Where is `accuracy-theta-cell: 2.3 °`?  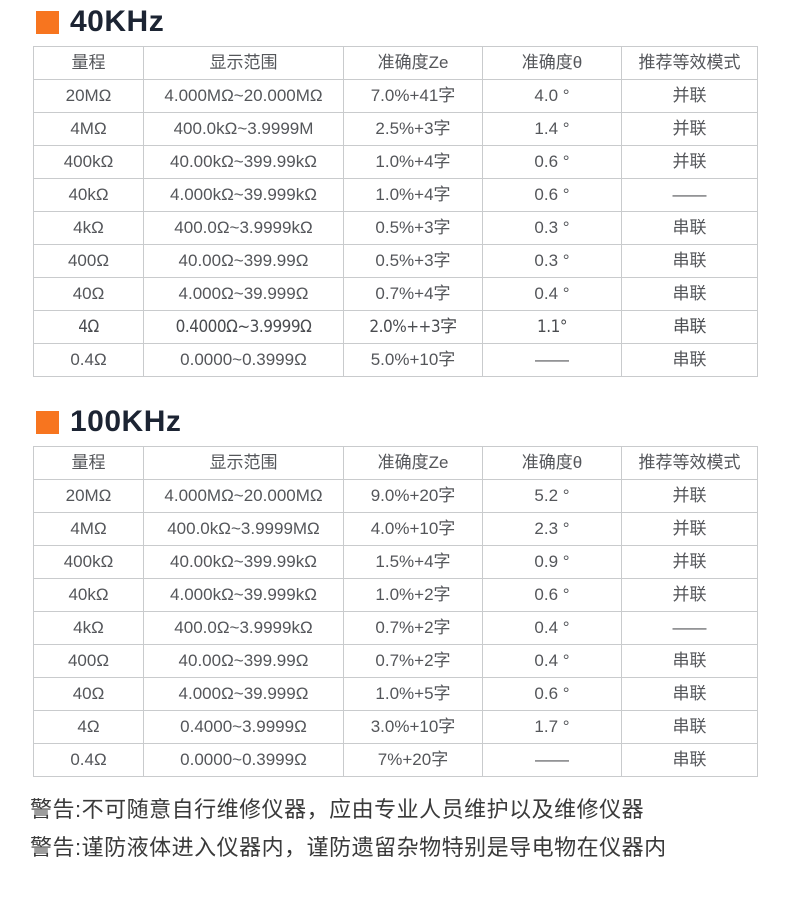 accuracy-theta-cell: 2.3 ° is located at coordinates (552, 529).